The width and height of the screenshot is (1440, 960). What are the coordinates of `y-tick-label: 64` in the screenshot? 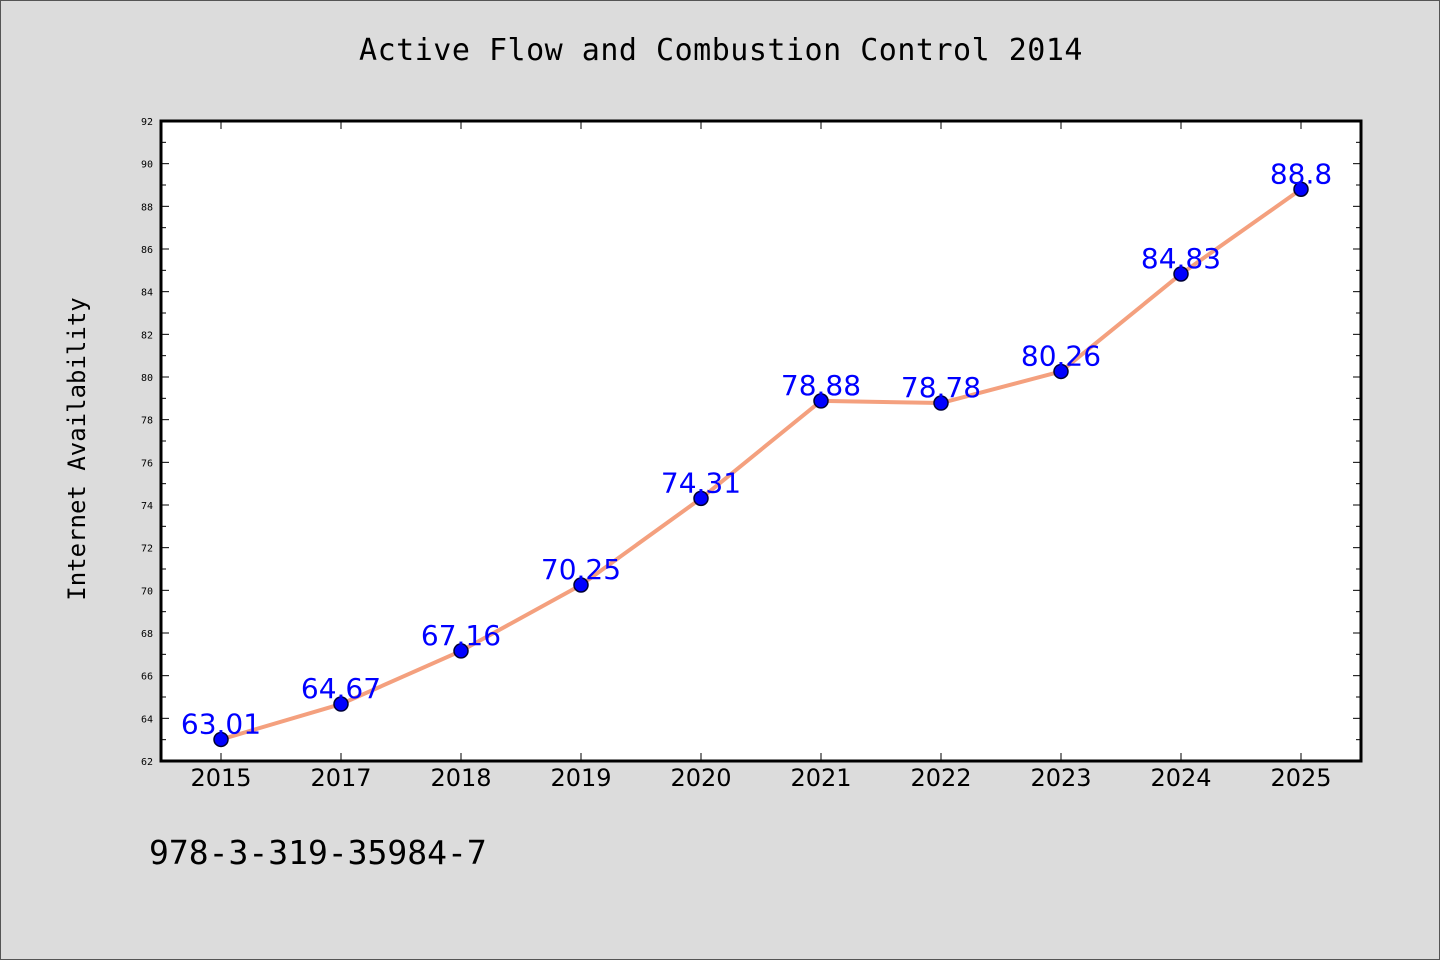 It's located at (147, 719).